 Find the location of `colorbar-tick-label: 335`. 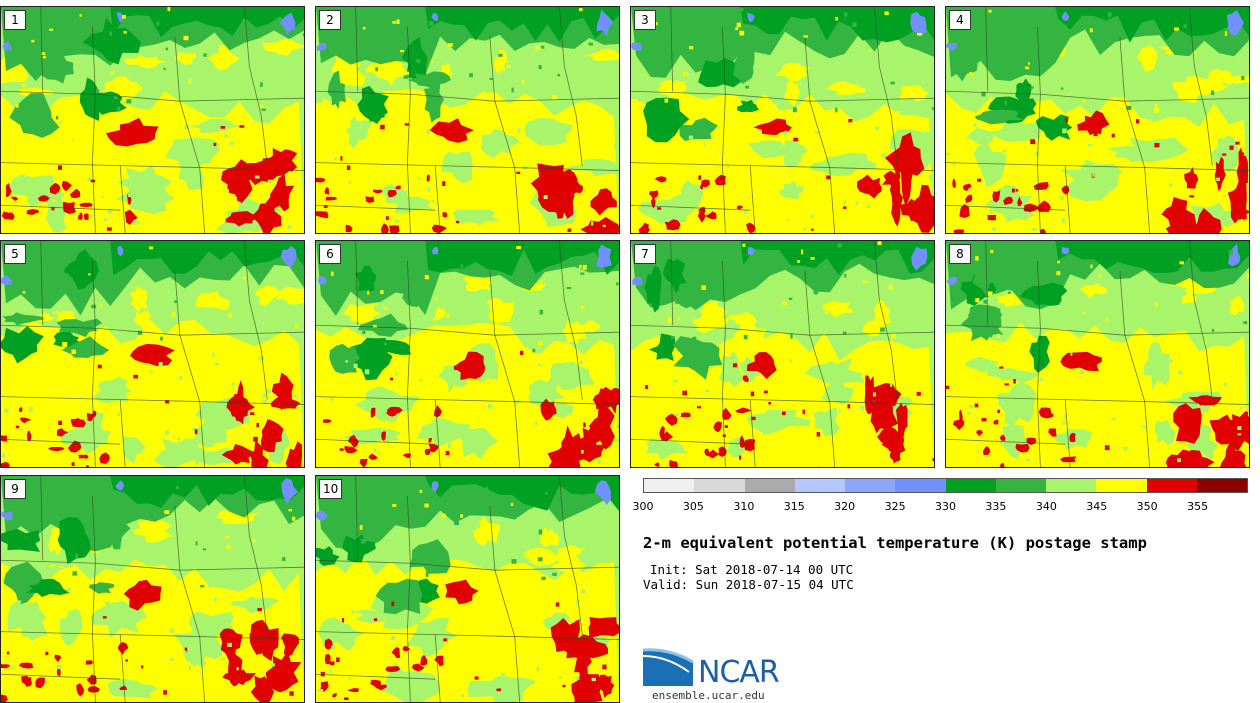

colorbar-tick-label: 335 is located at coordinates (996, 506).